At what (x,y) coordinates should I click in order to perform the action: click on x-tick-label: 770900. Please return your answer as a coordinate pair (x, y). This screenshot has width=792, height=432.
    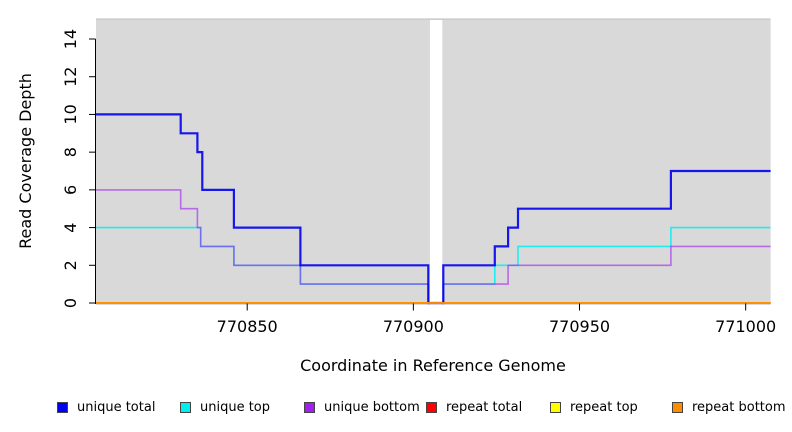
    Looking at the image, I should click on (413, 326).